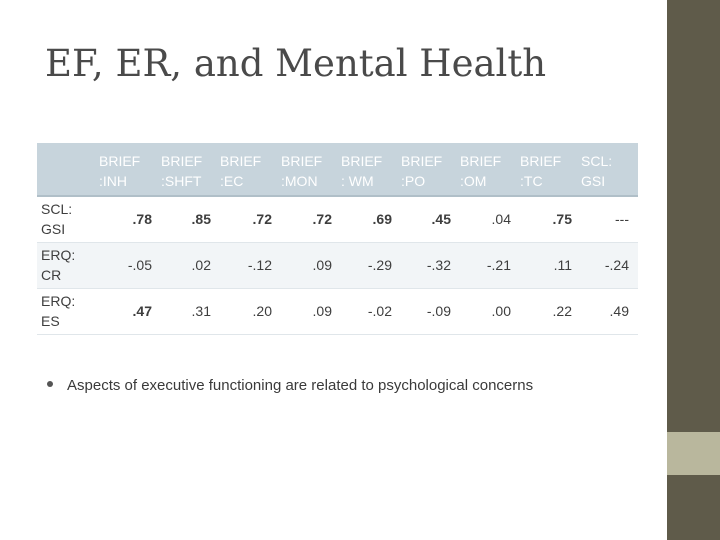  I want to click on header-line: :OM, so click(473, 181).